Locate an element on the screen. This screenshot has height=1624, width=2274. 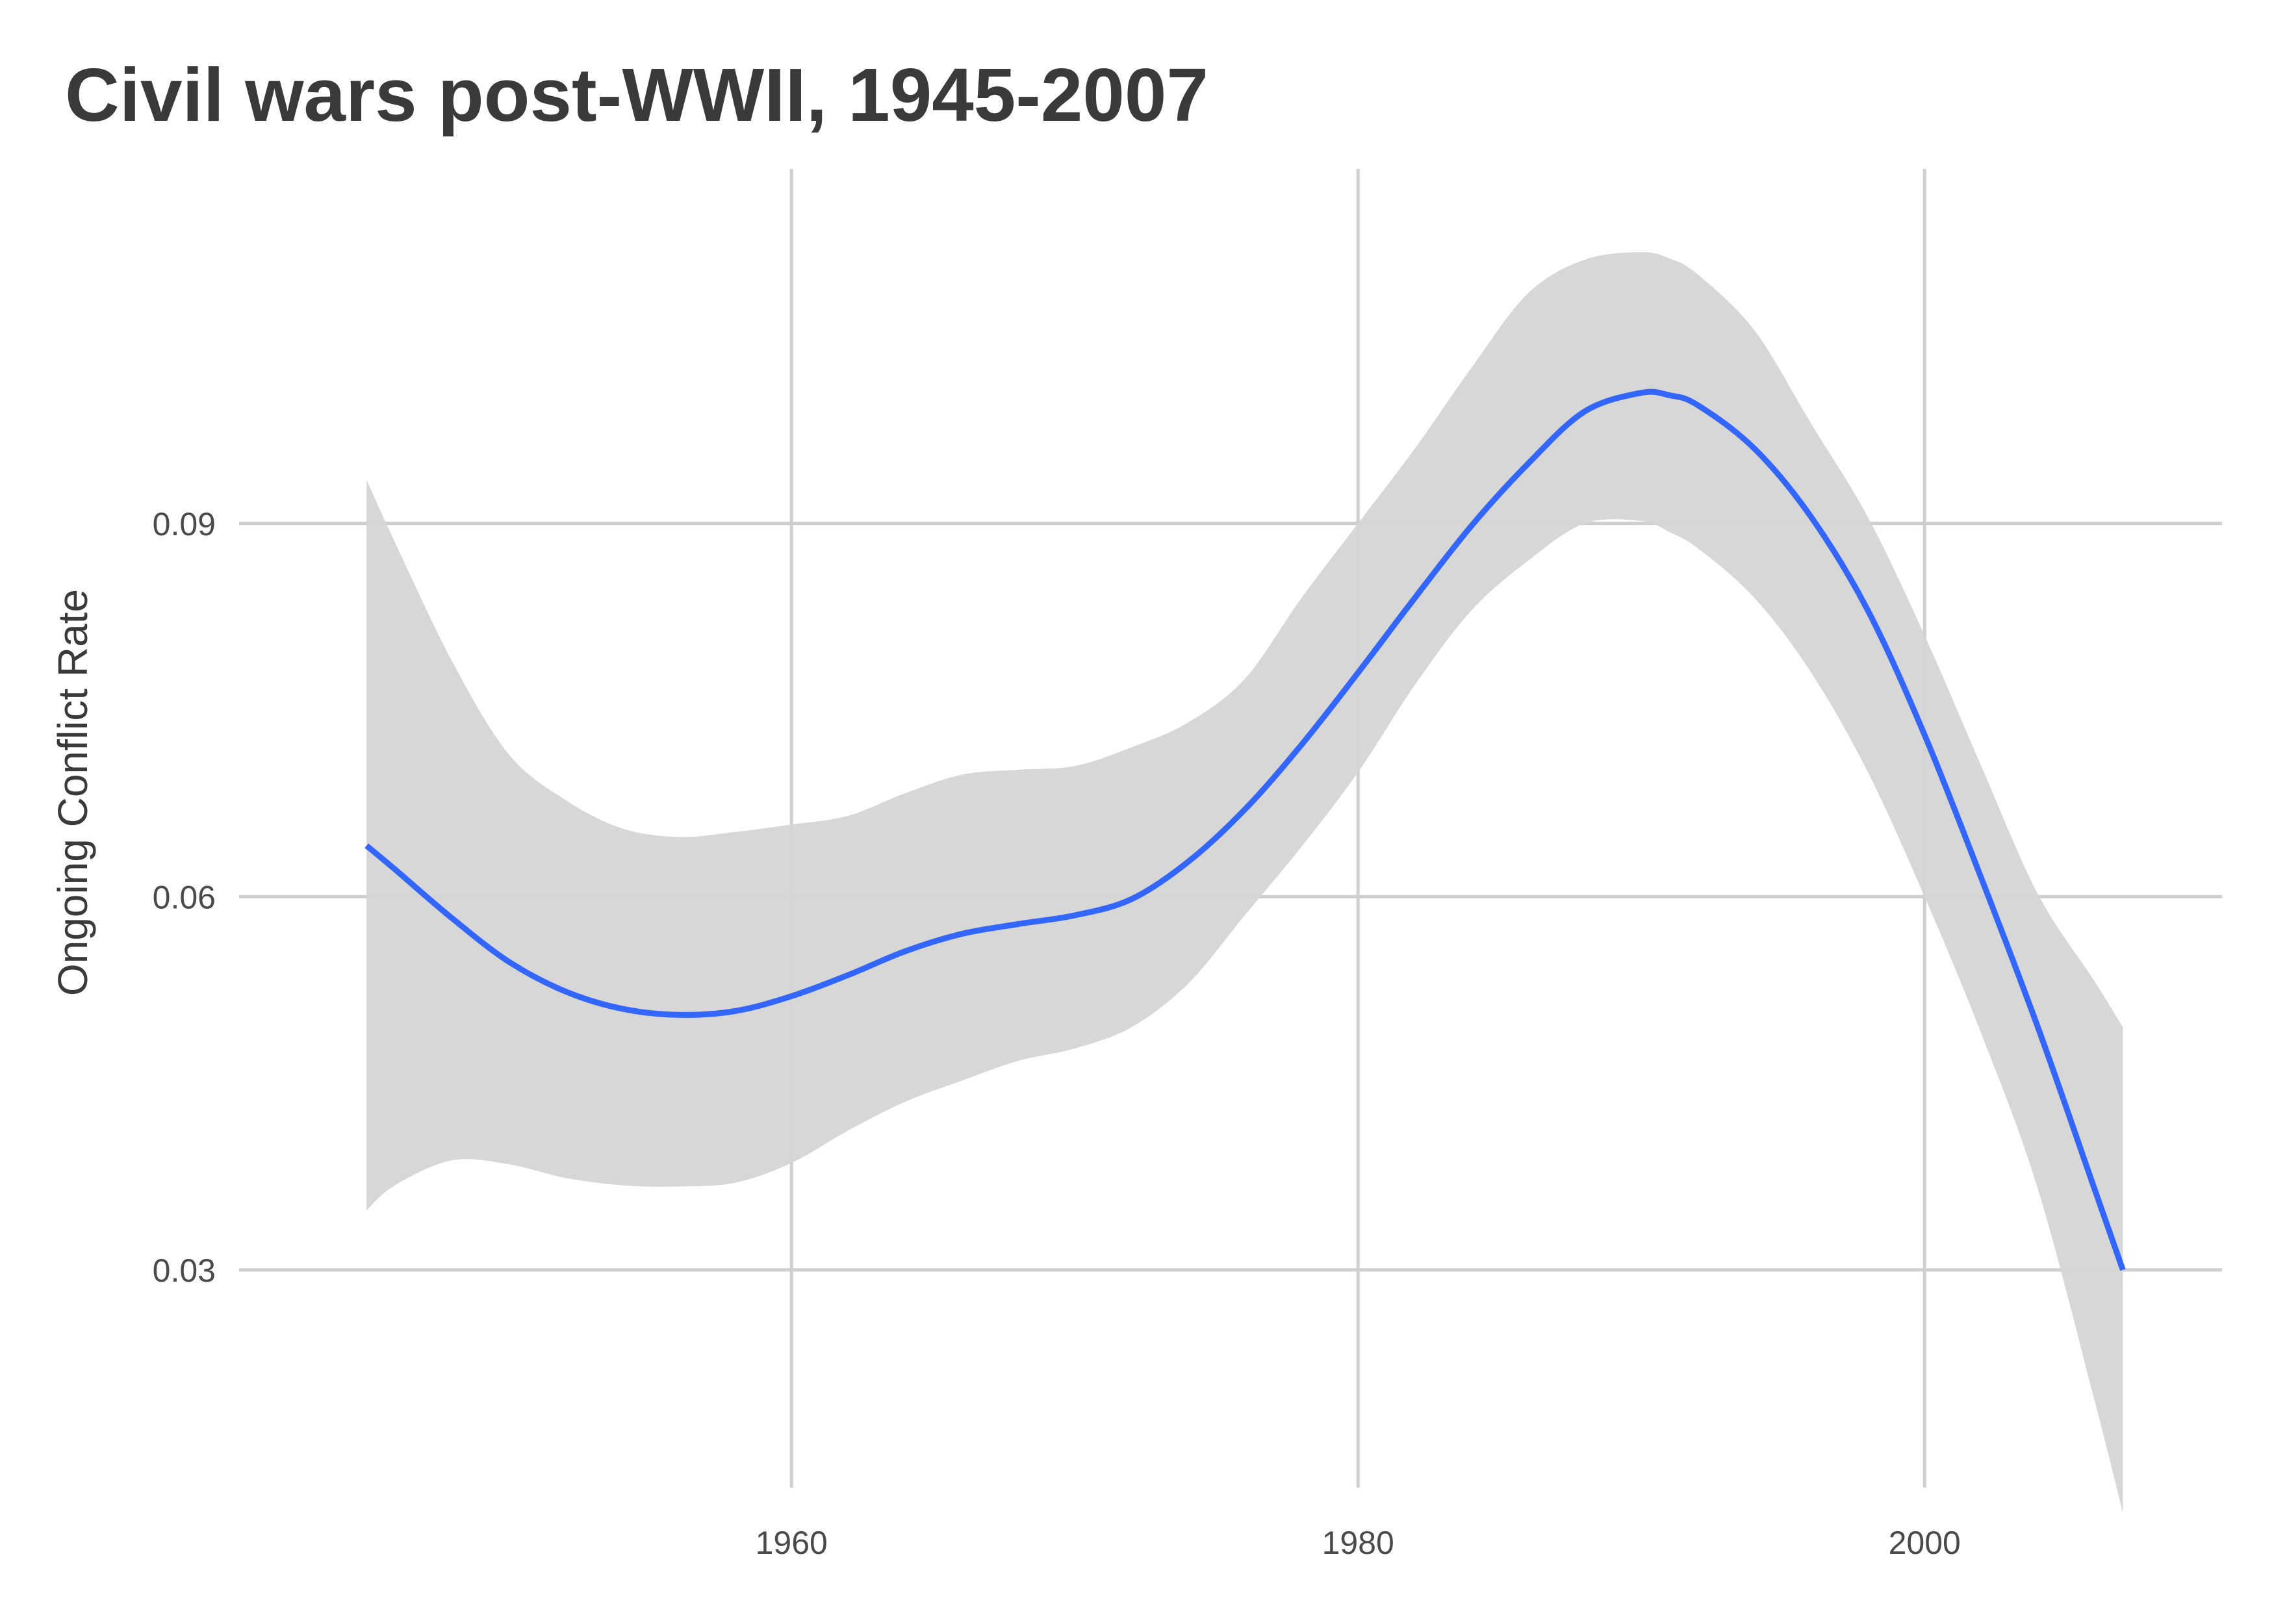
chart-title: Civil wars post-WWII, 1945-2007 is located at coordinates (636, 95).